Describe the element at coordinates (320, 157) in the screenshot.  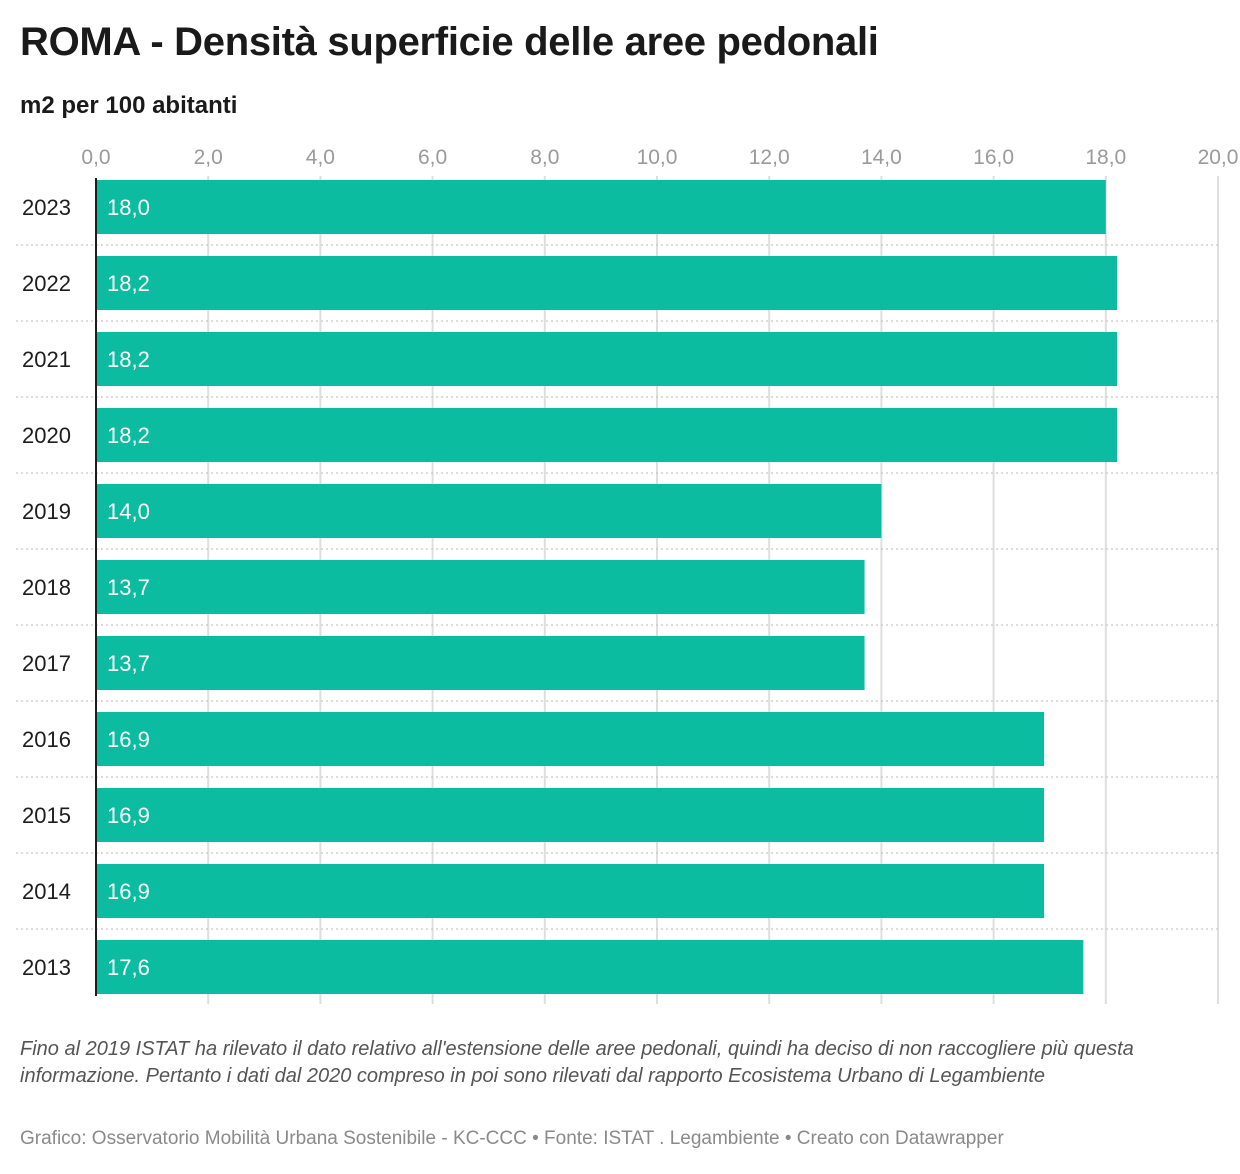
I see `x-tick-label: 4,0` at that location.